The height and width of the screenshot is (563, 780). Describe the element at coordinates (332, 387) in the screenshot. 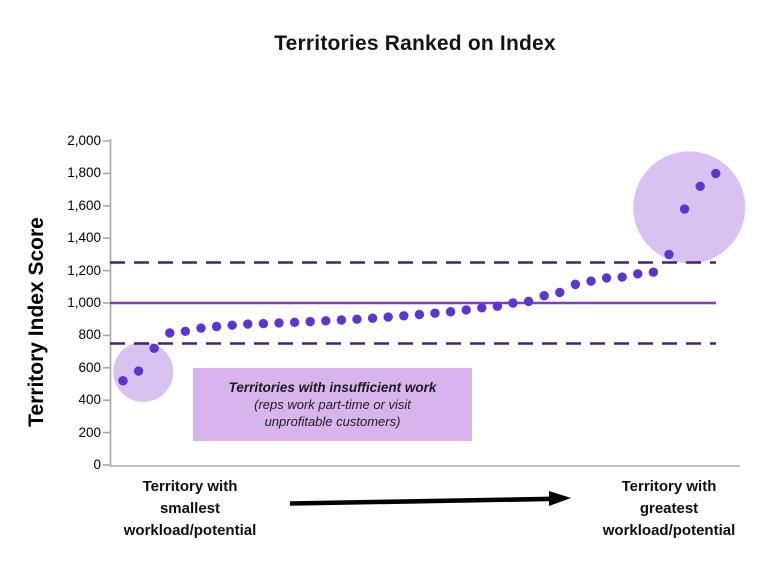

I see `annotation-line-1: Territories with insufficient work` at that location.